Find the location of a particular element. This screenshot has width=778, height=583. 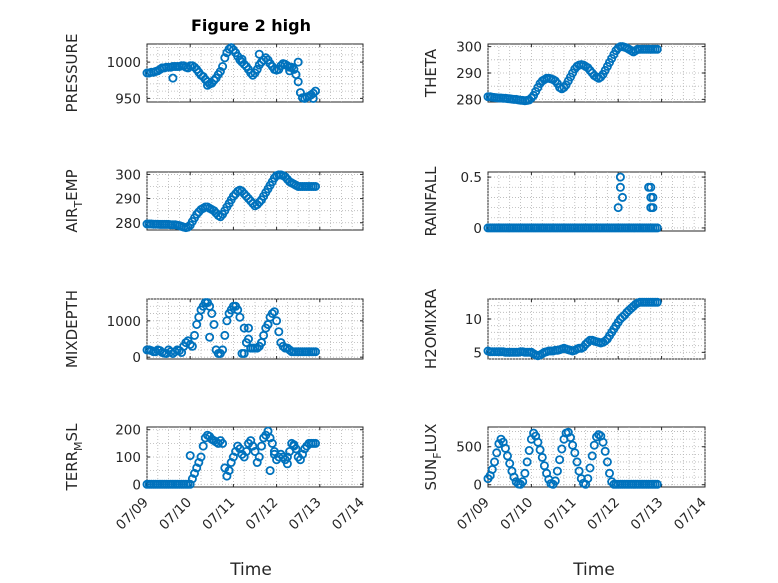

y-tick-label: 290 is located at coordinates (128, 200).